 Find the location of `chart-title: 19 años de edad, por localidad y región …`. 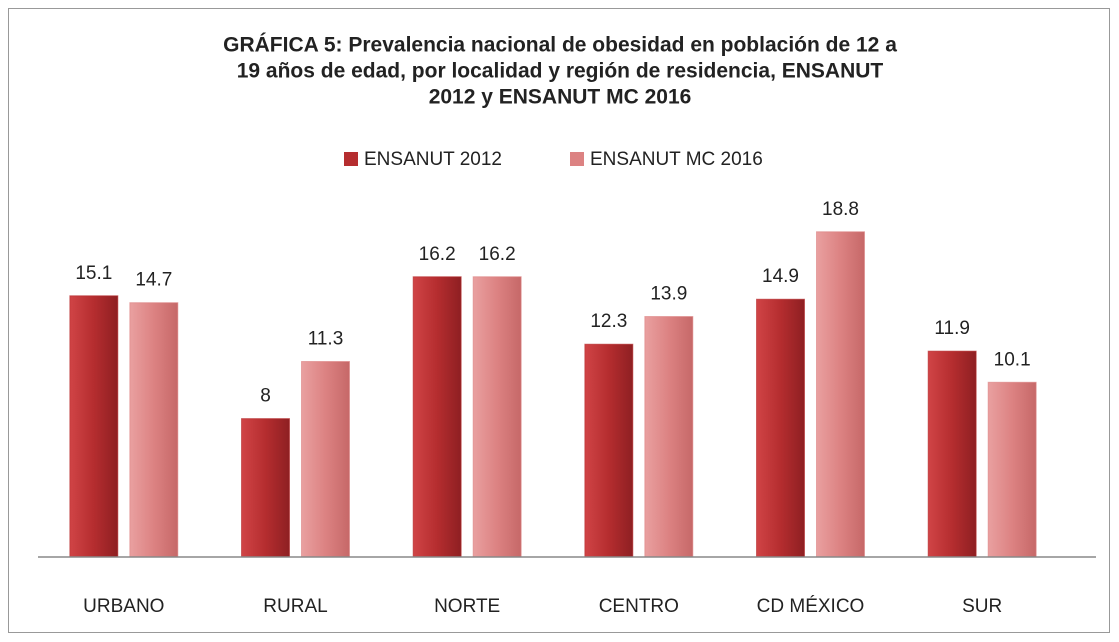

chart-title: 19 años de edad, por localidad y región … is located at coordinates (560, 71).